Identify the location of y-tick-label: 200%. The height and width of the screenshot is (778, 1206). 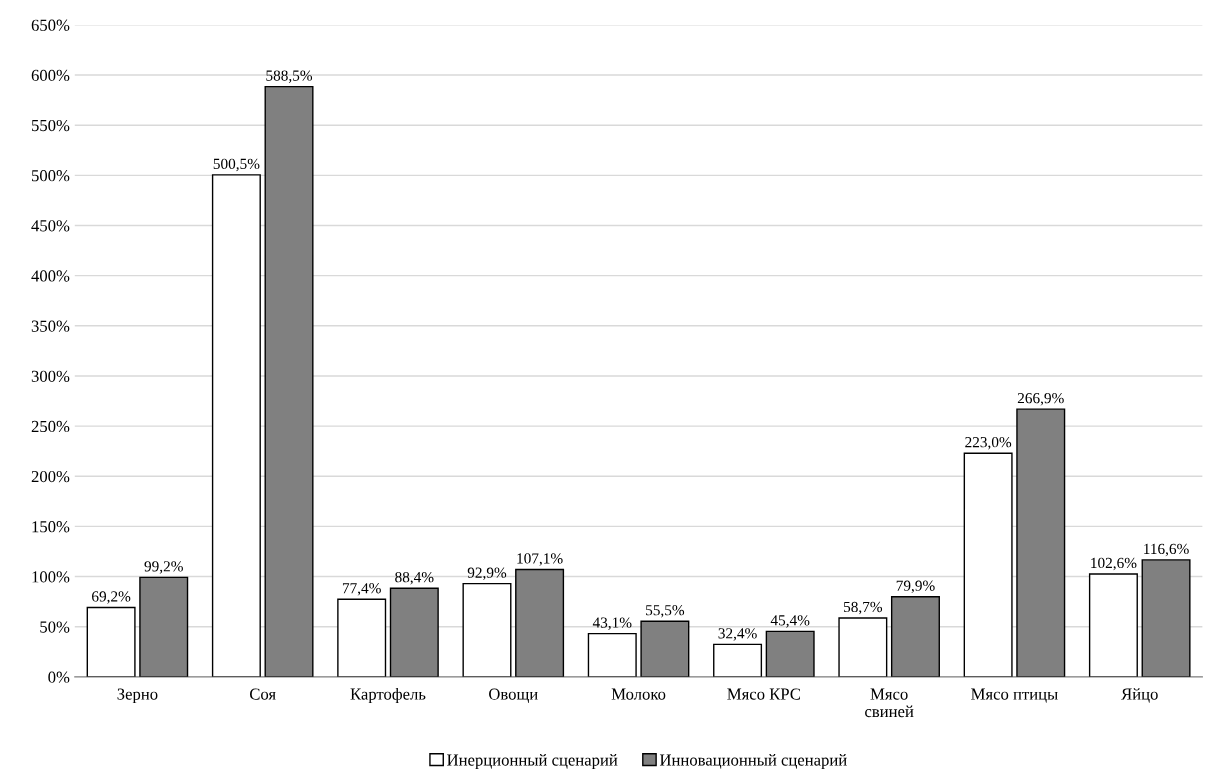
(50, 476).